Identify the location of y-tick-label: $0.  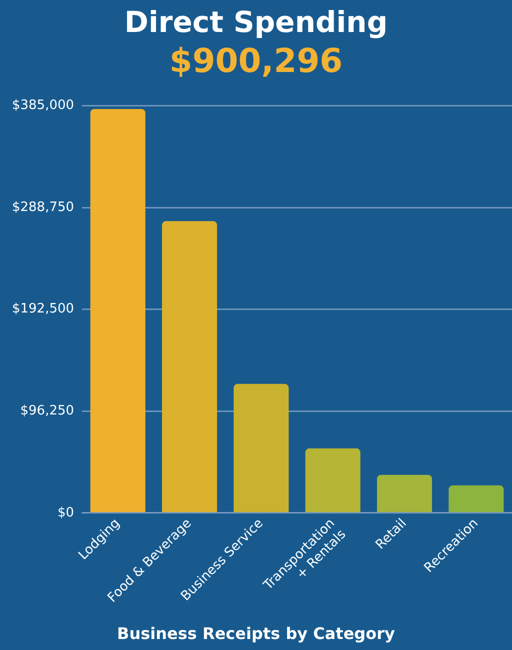
(65, 512).